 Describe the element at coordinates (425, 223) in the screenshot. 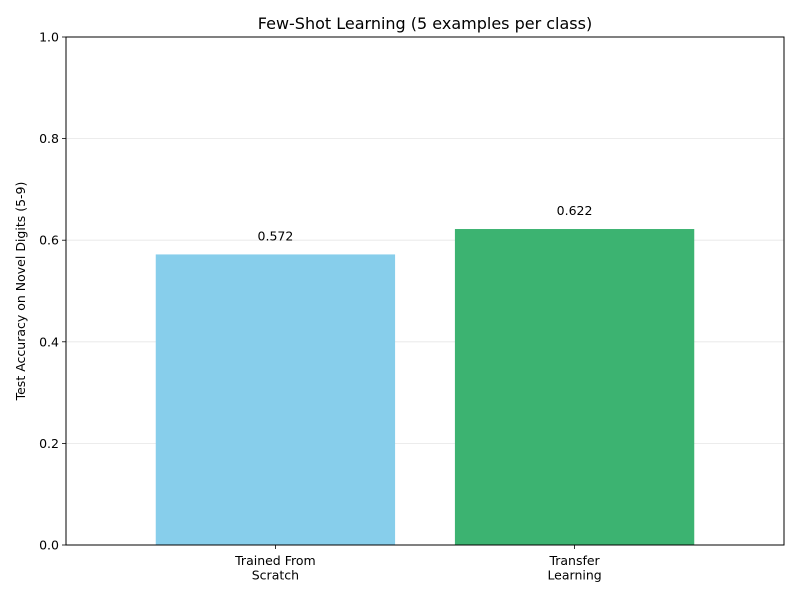

I see `data-labels: 0.572 0.622` at that location.